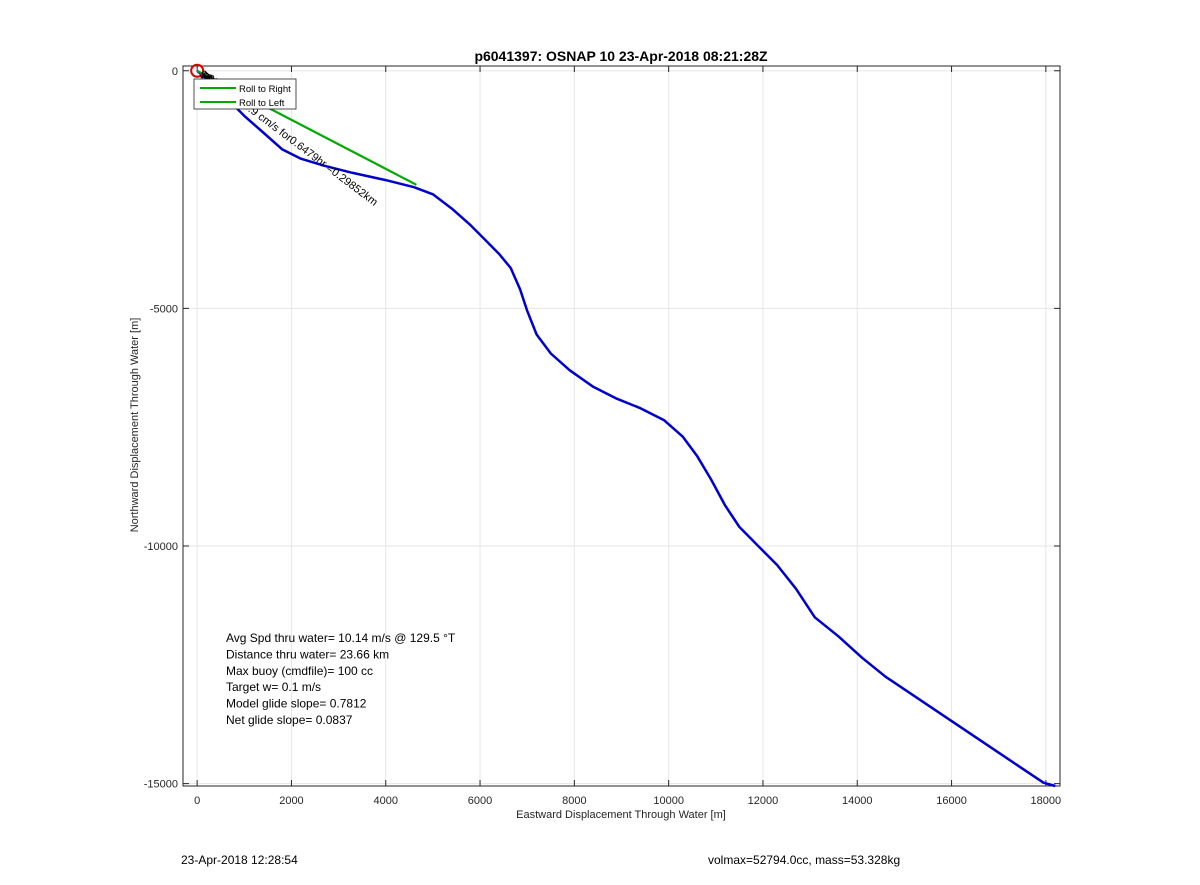 The width and height of the screenshot is (1200, 885). What do you see at coordinates (307, 654) in the screenshot?
I see `stats-annotation: Distance thru water= 23.66 km` at bounding box center [307, 654].